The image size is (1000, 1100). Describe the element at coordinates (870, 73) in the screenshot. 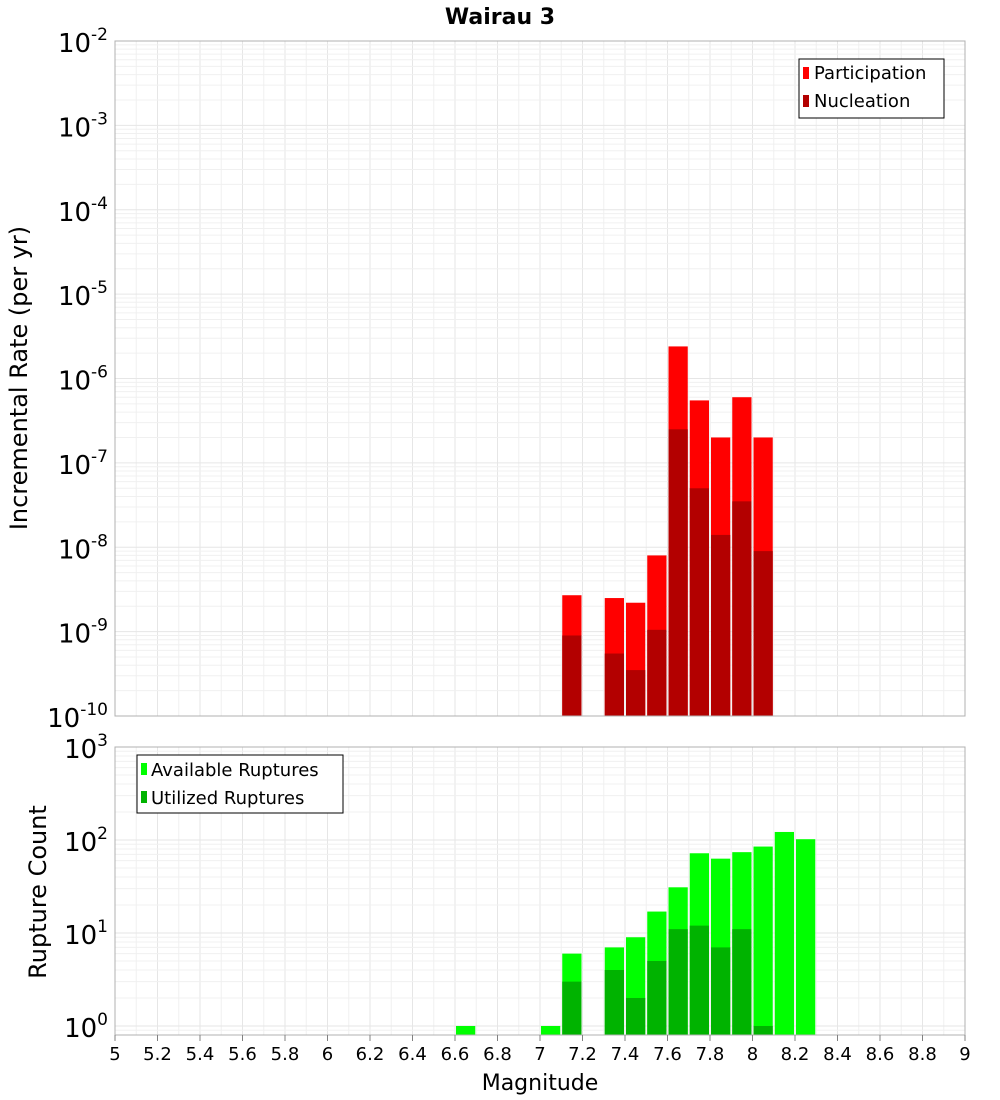

I see `legend-participation-label: Participation` at that location.